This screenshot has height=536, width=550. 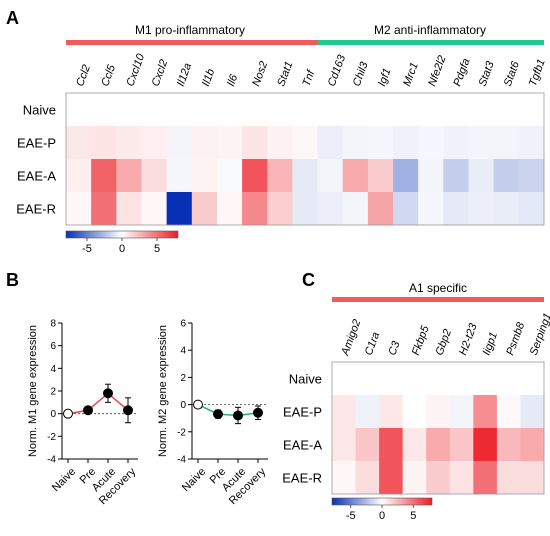 What do you see at coordinates (537, 72) in the screenshot?
I see `column-label: Tgfb1` at bounding box center [537, 72].